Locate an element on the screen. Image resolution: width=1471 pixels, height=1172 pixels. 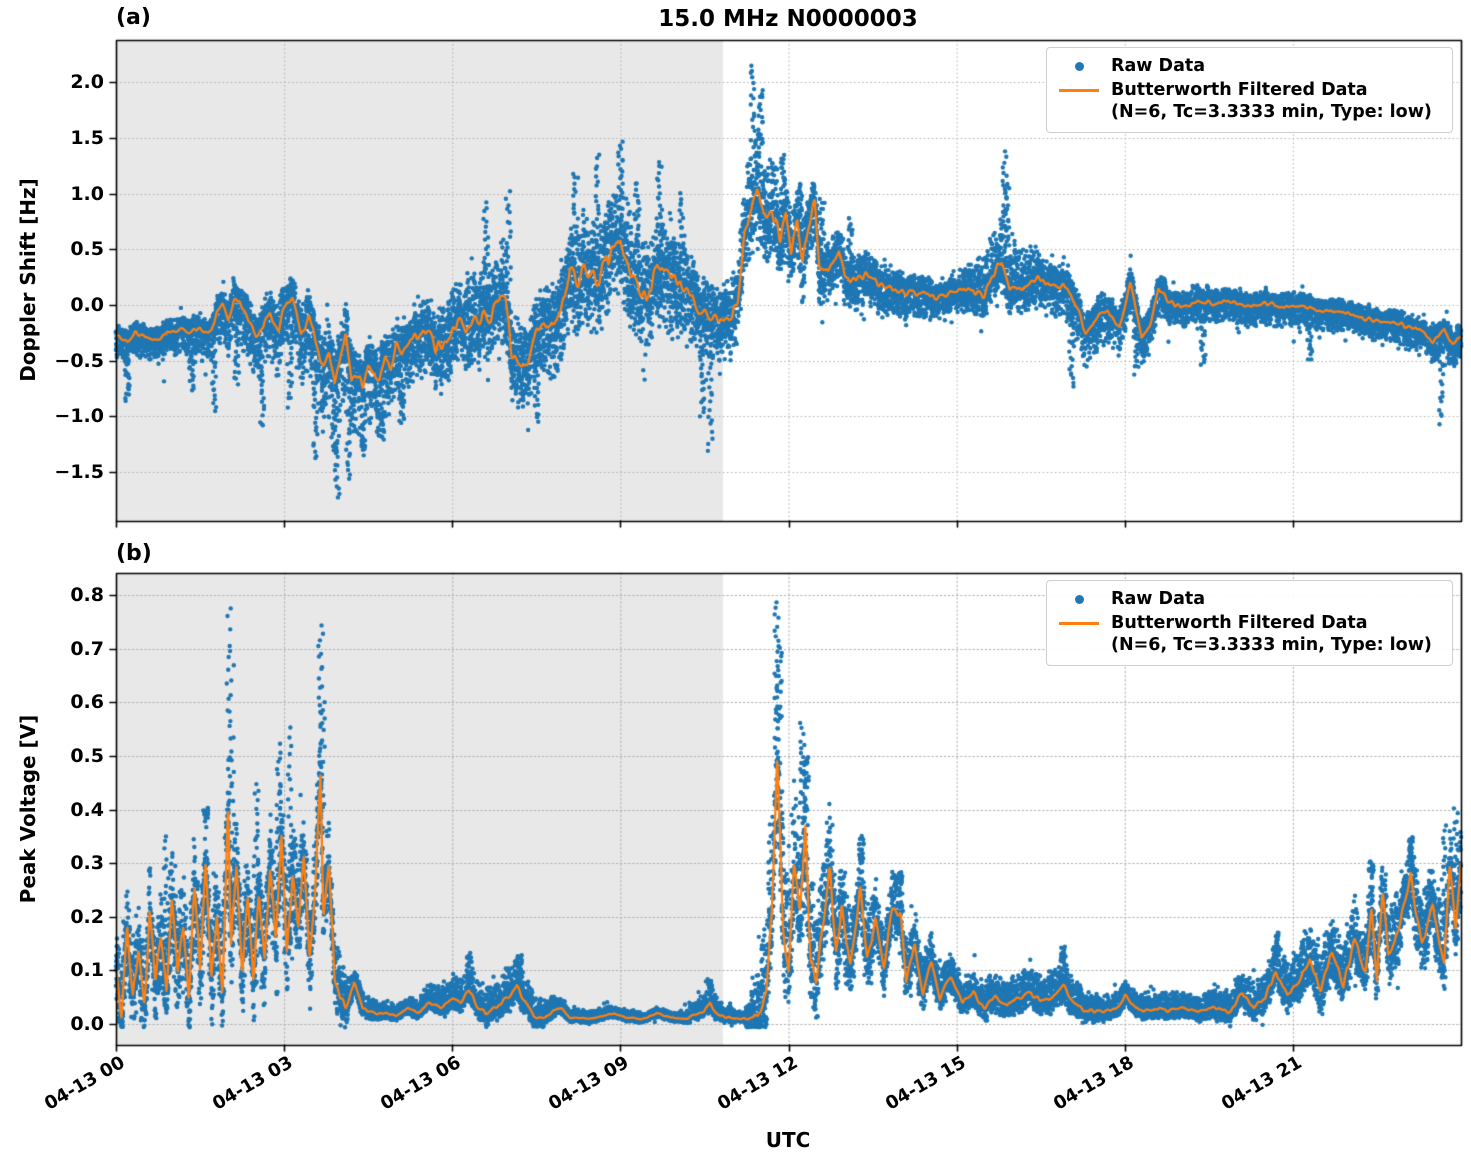
y-tick-label-a: −1.5 is located at coordinates (79, 472).